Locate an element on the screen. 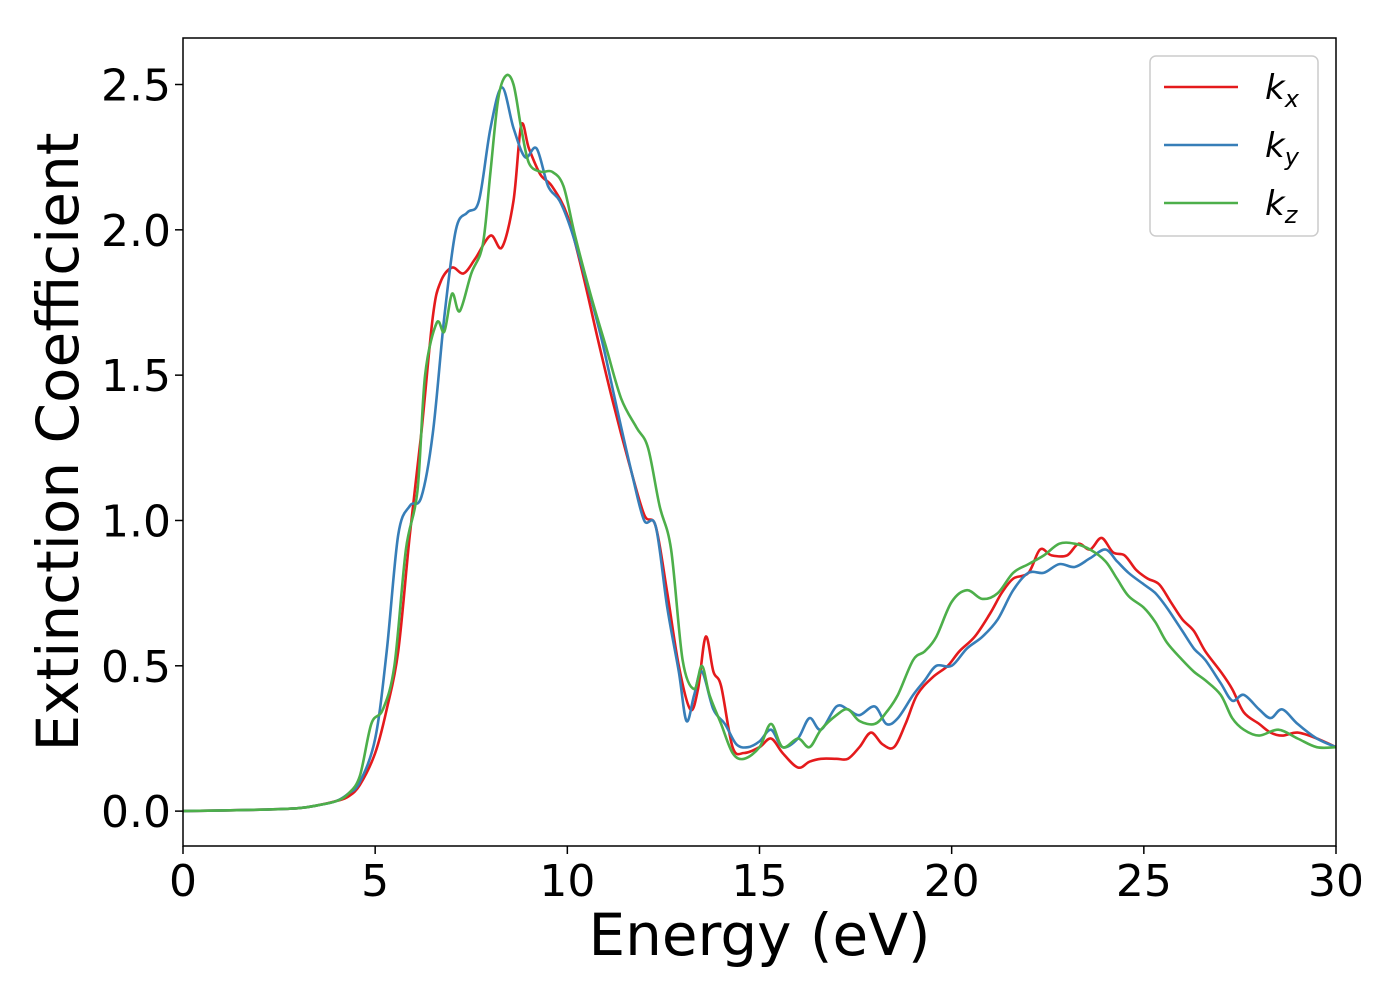 Image resolution: width=1400 pixels, height=1000 pixels. x-tick-label: 5 is located at coordinates (375, 881).